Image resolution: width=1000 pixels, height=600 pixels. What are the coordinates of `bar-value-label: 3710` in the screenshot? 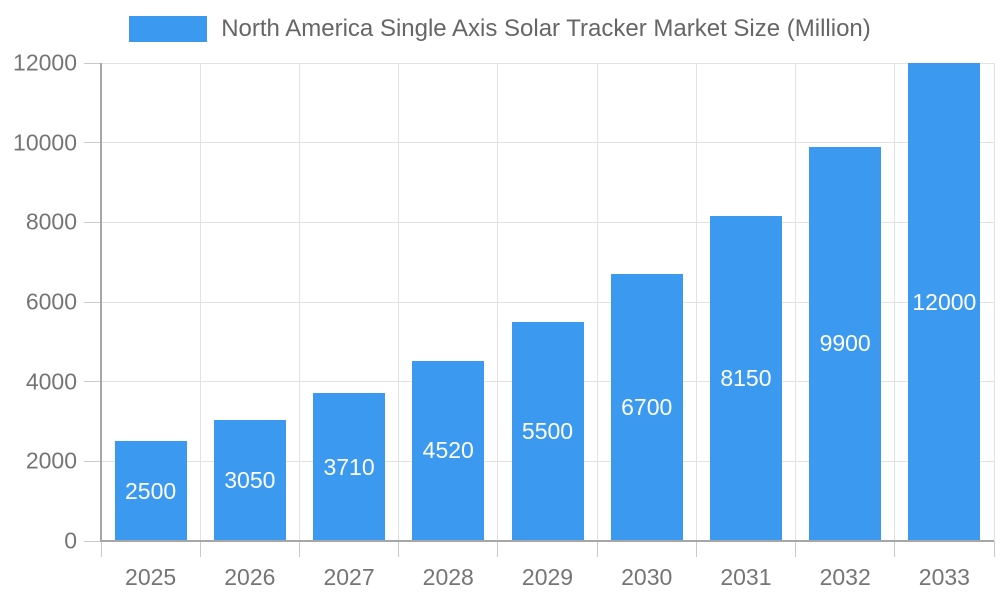 It's located at (349, 466).